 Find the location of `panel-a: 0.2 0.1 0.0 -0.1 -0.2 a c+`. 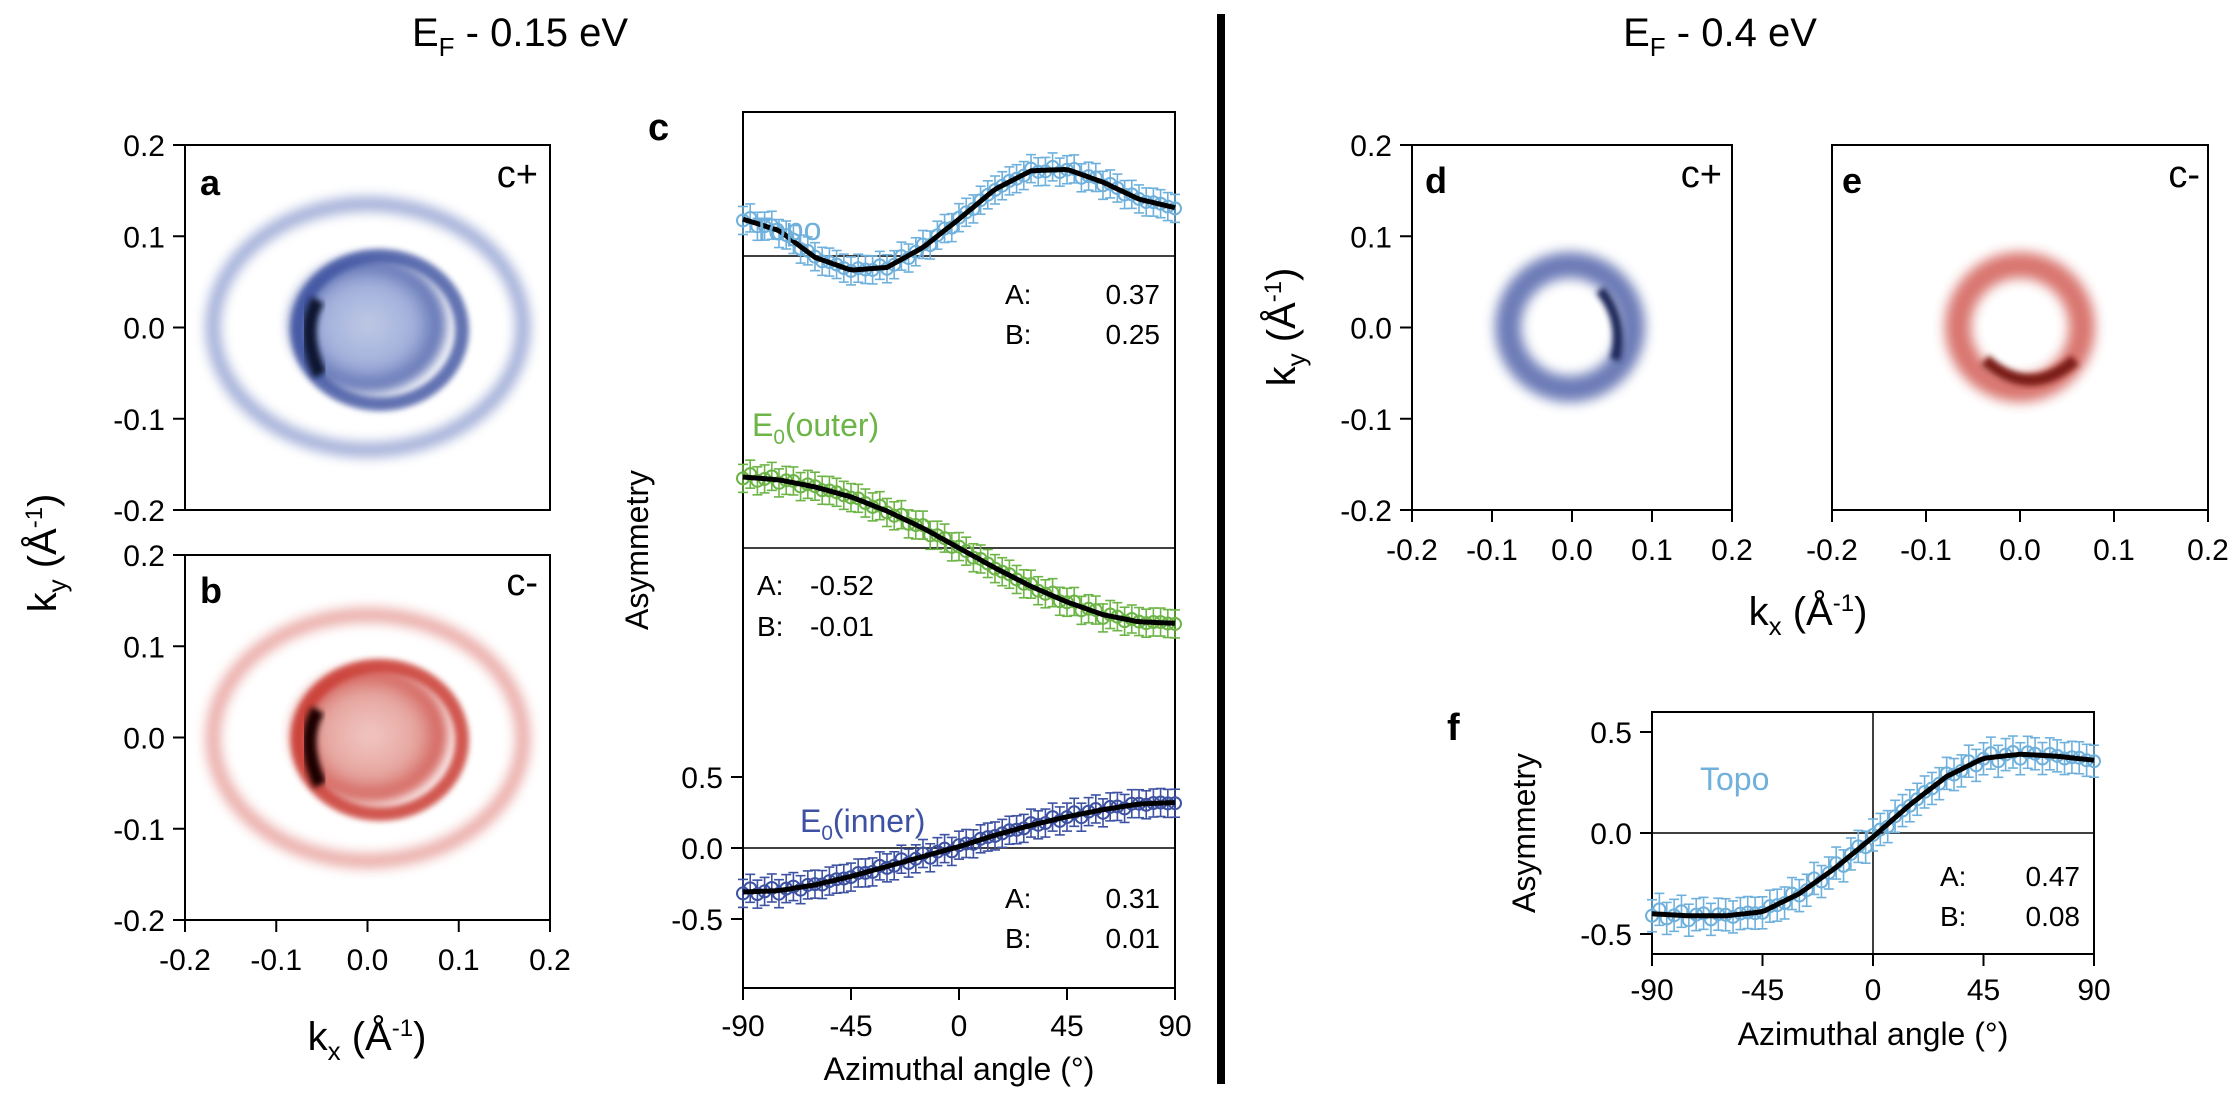

panel-a: 0.2 0.1 0.0 -0.1 -0.2 a c+ is located at coordinates (332, 329).